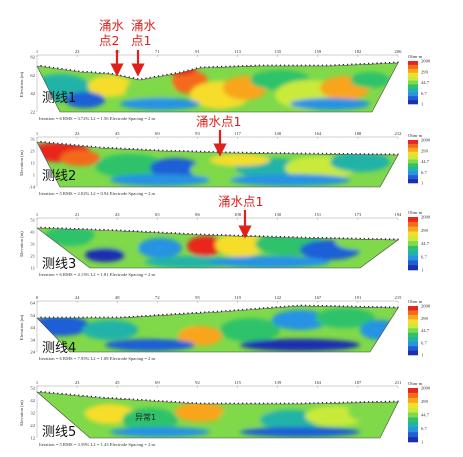 Image resolution: width=463 pixels, height=457 pixels. Describe the element at coordinates (278, 133) in the screenshot. I see `x-tick-label: 140` at that location.